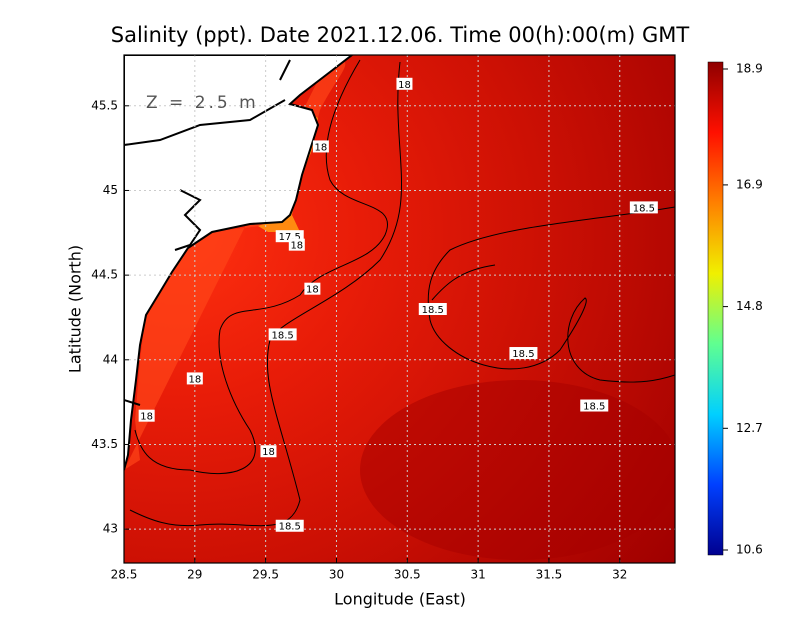 The width and height of the screenshot is (800, 622). Describe the element at coordinates (202, 103) in the screenshot. I see `depth-annotation: Z = 2.5 m` at that location.